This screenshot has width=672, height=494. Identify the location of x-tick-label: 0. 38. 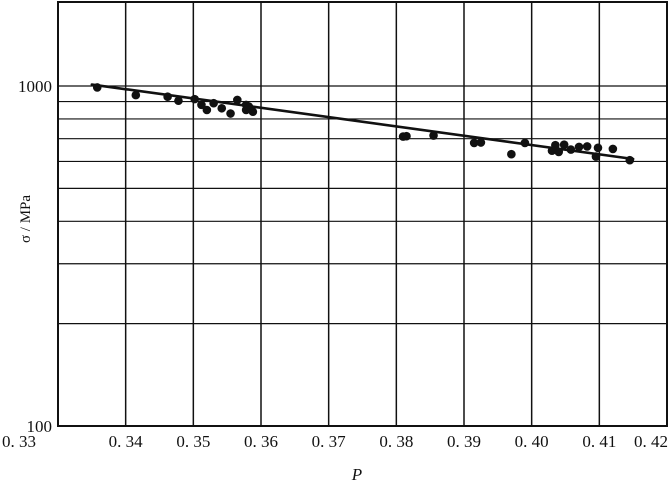
(396, 441).